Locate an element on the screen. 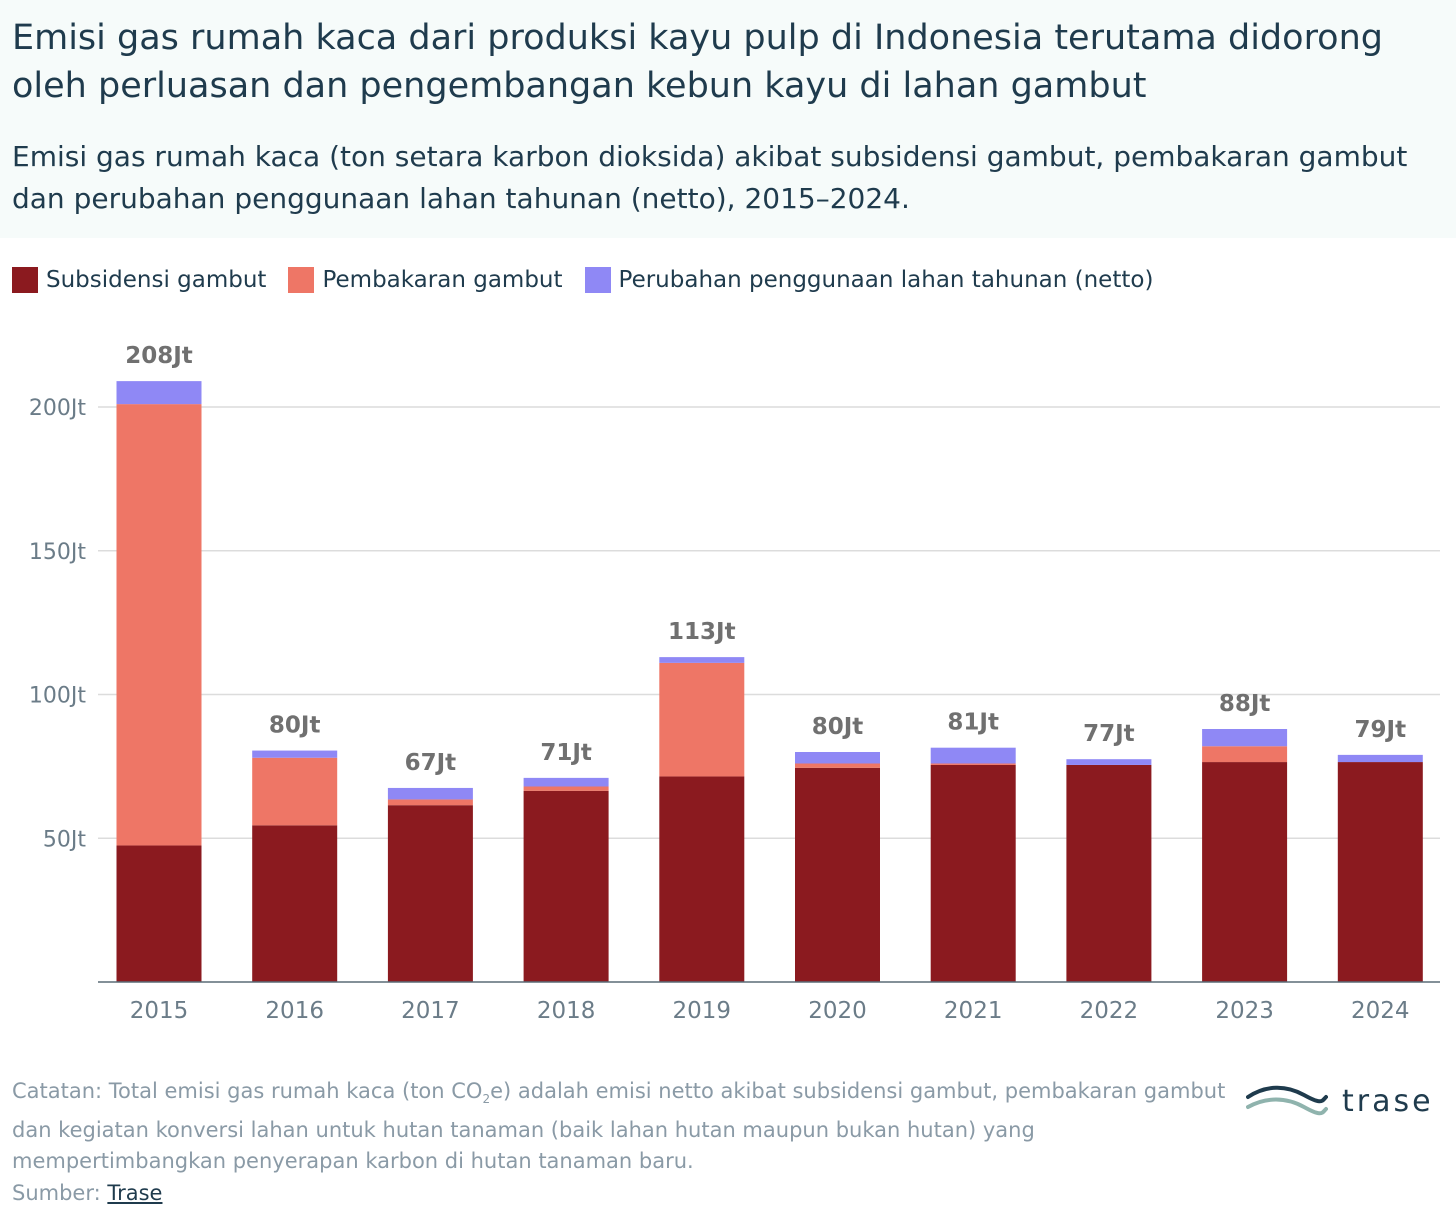 The height and width of the screenshot is (1220, 1456). x-tick-label: 2016 is located at coordinates (294, 1011).